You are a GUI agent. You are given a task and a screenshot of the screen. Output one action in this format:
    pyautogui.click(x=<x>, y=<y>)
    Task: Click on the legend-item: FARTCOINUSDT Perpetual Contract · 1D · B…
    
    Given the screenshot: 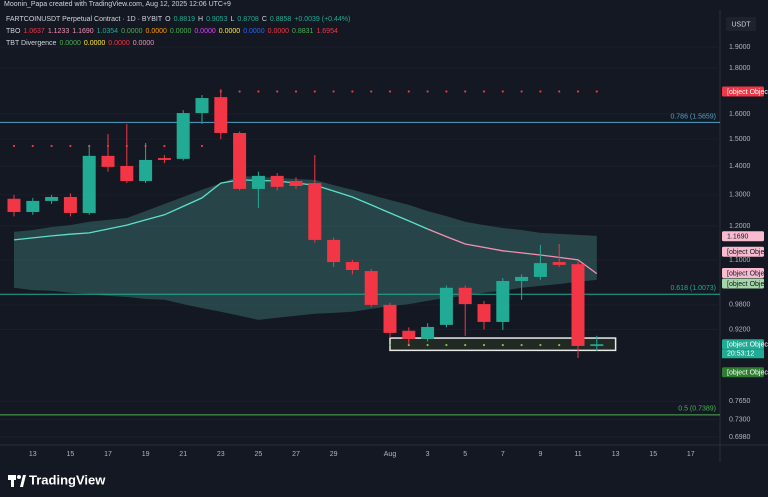 What is the action you would take?
    pyautogui.click(x=84, y=19)
    